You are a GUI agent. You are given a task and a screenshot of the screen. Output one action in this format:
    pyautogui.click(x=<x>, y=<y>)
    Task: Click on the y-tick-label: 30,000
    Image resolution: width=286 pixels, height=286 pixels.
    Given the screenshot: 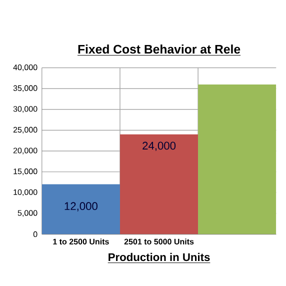 What is the action you would take?
    pyautogui.click(x=25, y=109)
    